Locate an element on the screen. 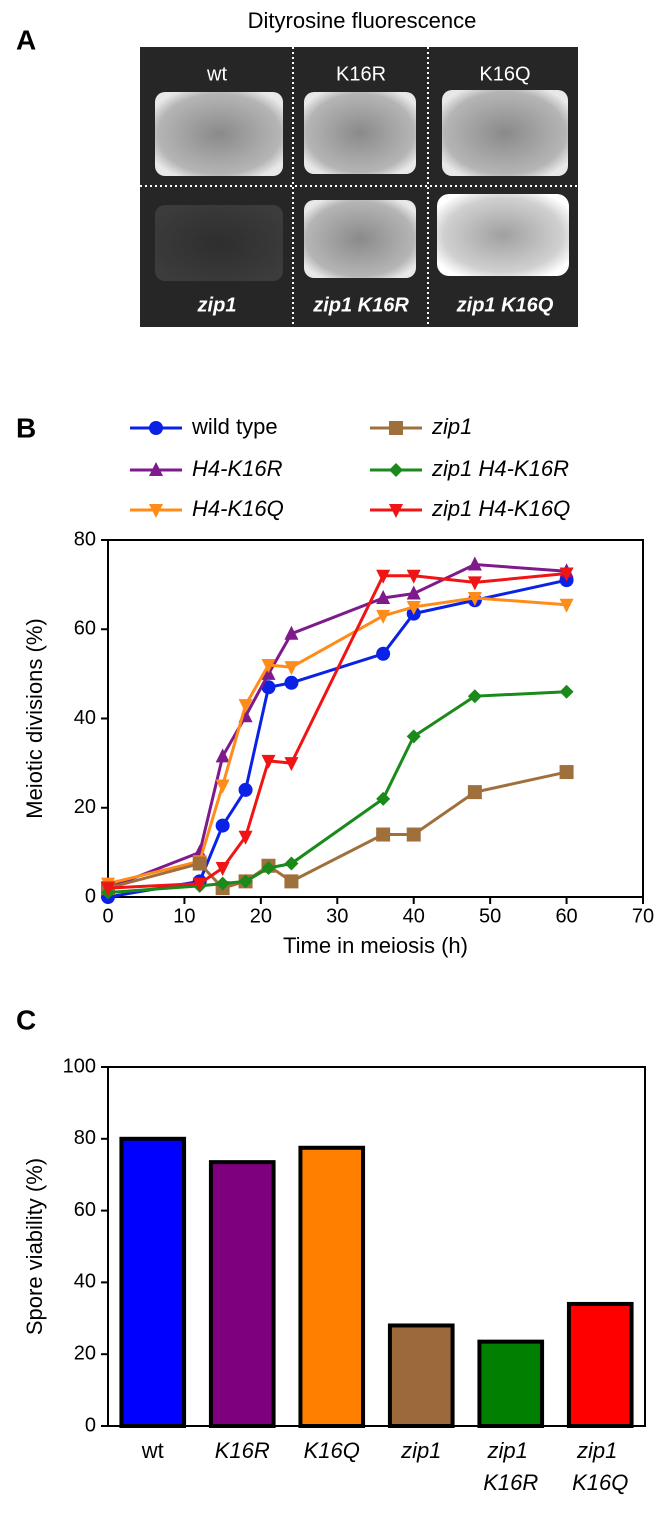 The width and height of the screenshot is (670, 1517). image-label: zip1 K16Q is located at coordinates (505, 305).